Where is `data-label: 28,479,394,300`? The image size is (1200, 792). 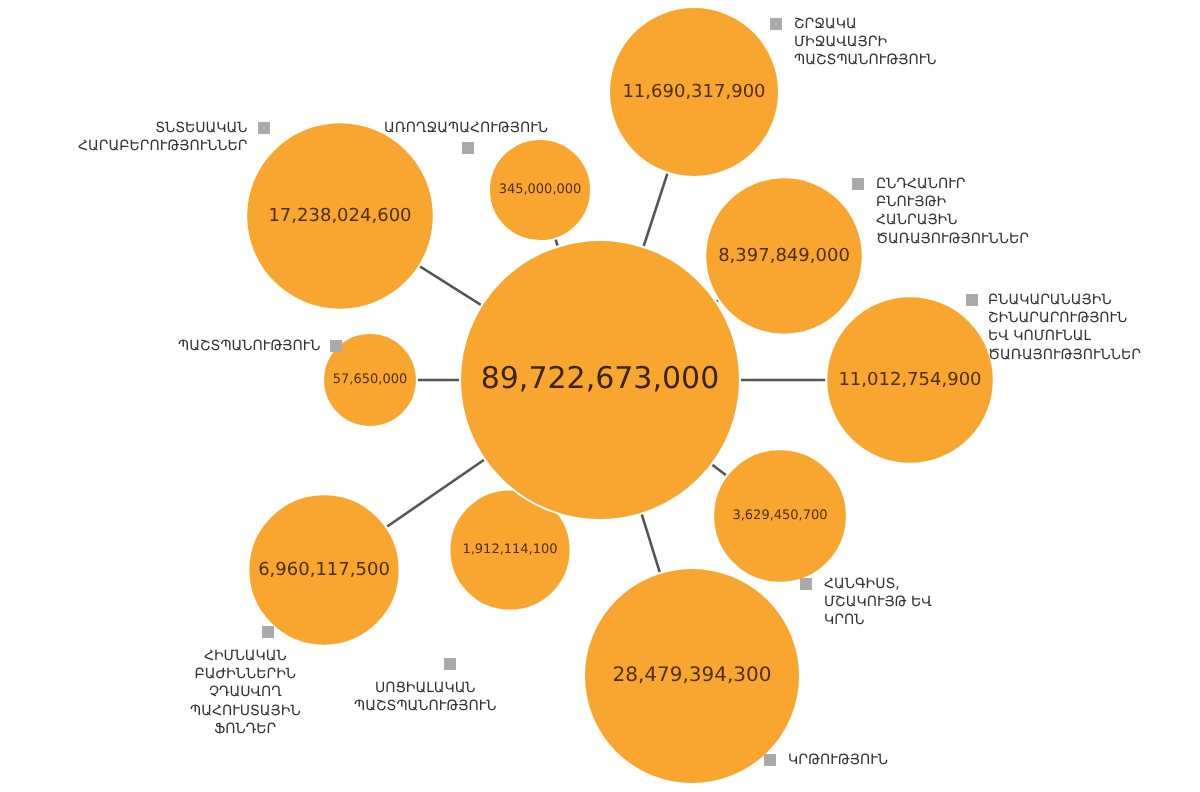
data-label: 28,479,394,300 is located at coordinates (692, 676).